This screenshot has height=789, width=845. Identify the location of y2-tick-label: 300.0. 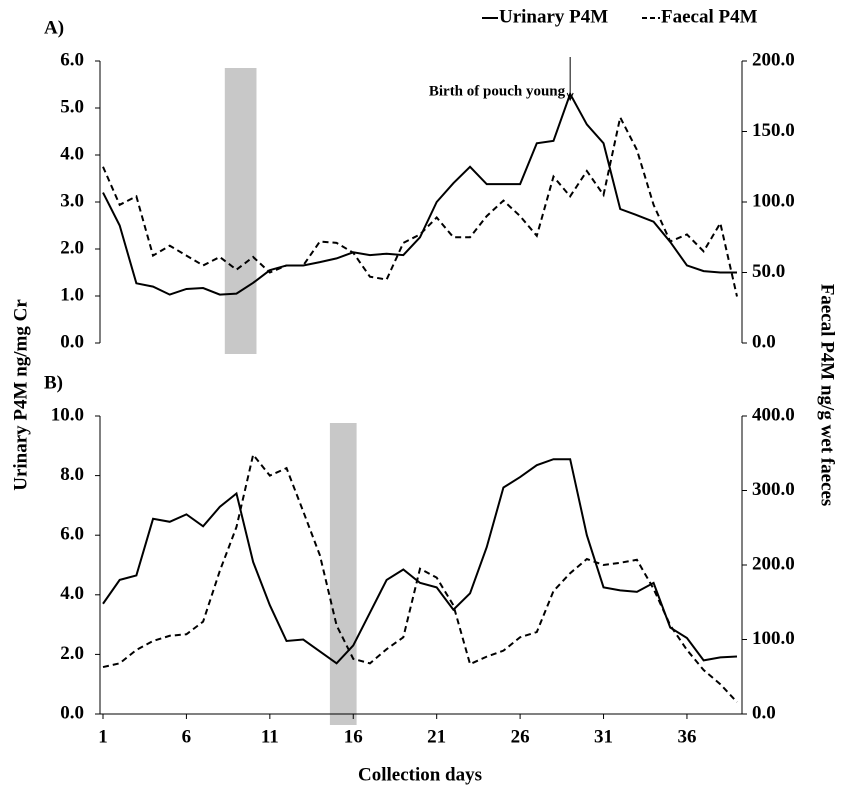
(773, 489).